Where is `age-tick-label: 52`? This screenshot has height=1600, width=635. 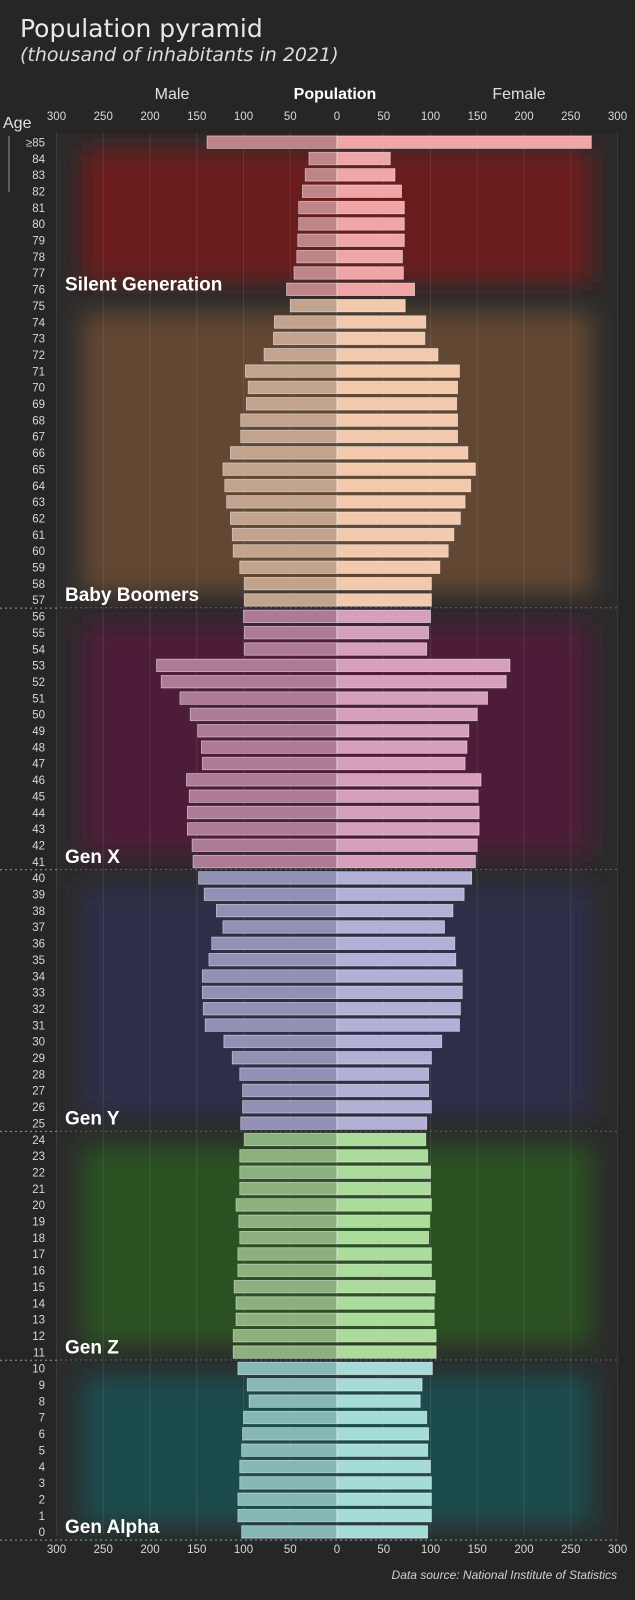
age-tick-label: 52 is located at coordinates (38, 683).